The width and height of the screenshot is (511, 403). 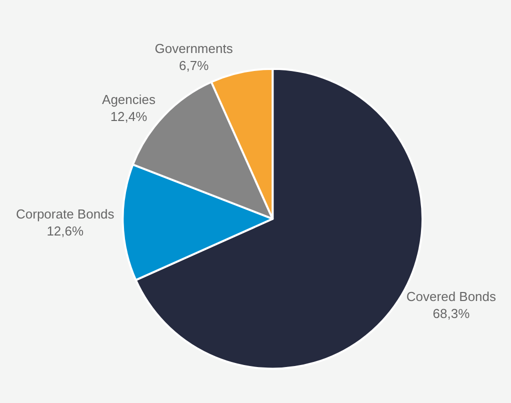 I want to click on data-label: 68,3%, so click(x=451, y=314).